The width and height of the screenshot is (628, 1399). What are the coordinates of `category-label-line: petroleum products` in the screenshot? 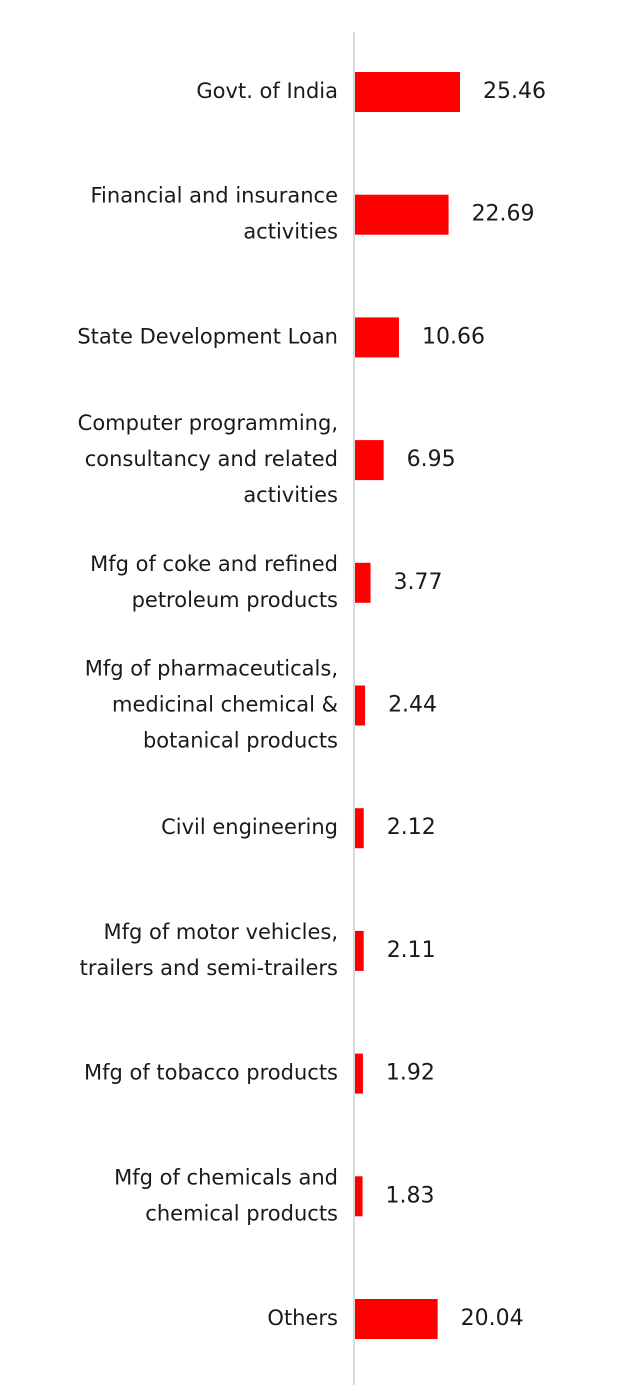 It's located at (235, 600).